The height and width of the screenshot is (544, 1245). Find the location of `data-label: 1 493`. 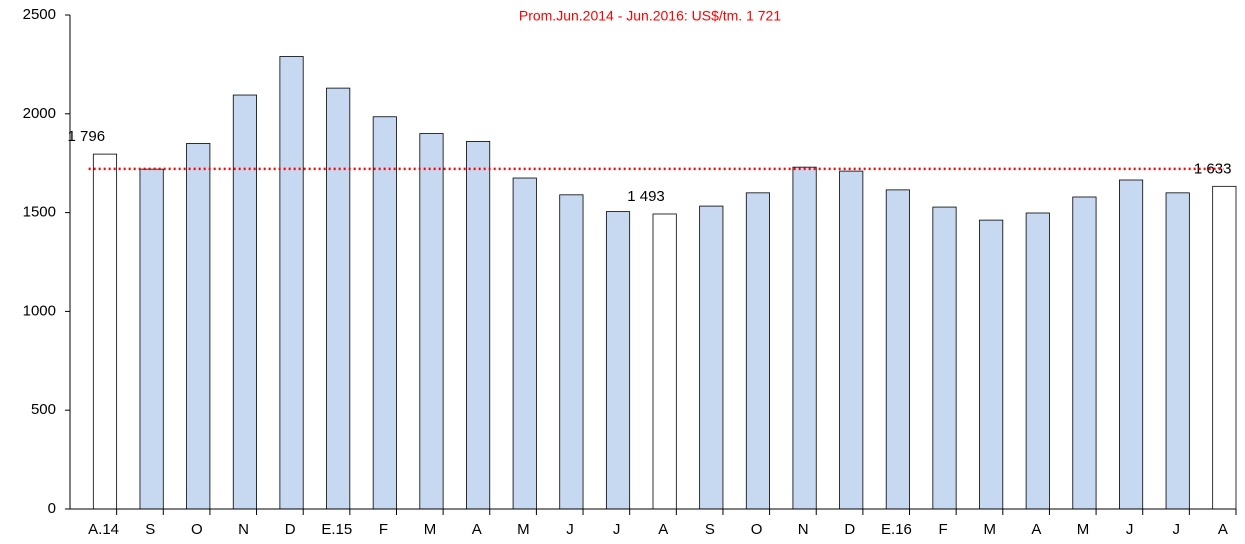

data-label: 1 493 is located at coordinates (646, 196).